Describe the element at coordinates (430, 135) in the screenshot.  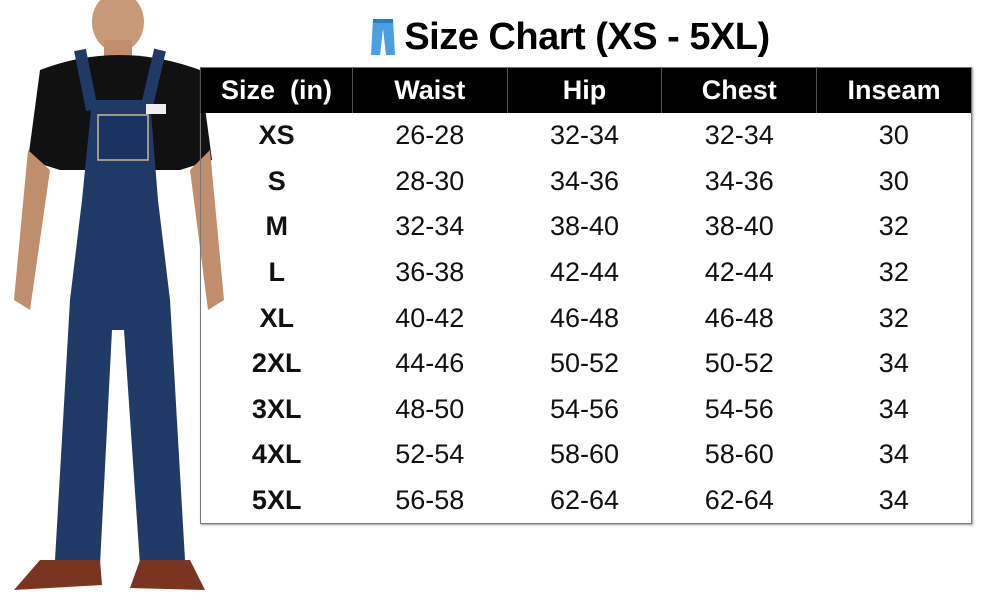
I see `cell-waist: 26-28` at that location.